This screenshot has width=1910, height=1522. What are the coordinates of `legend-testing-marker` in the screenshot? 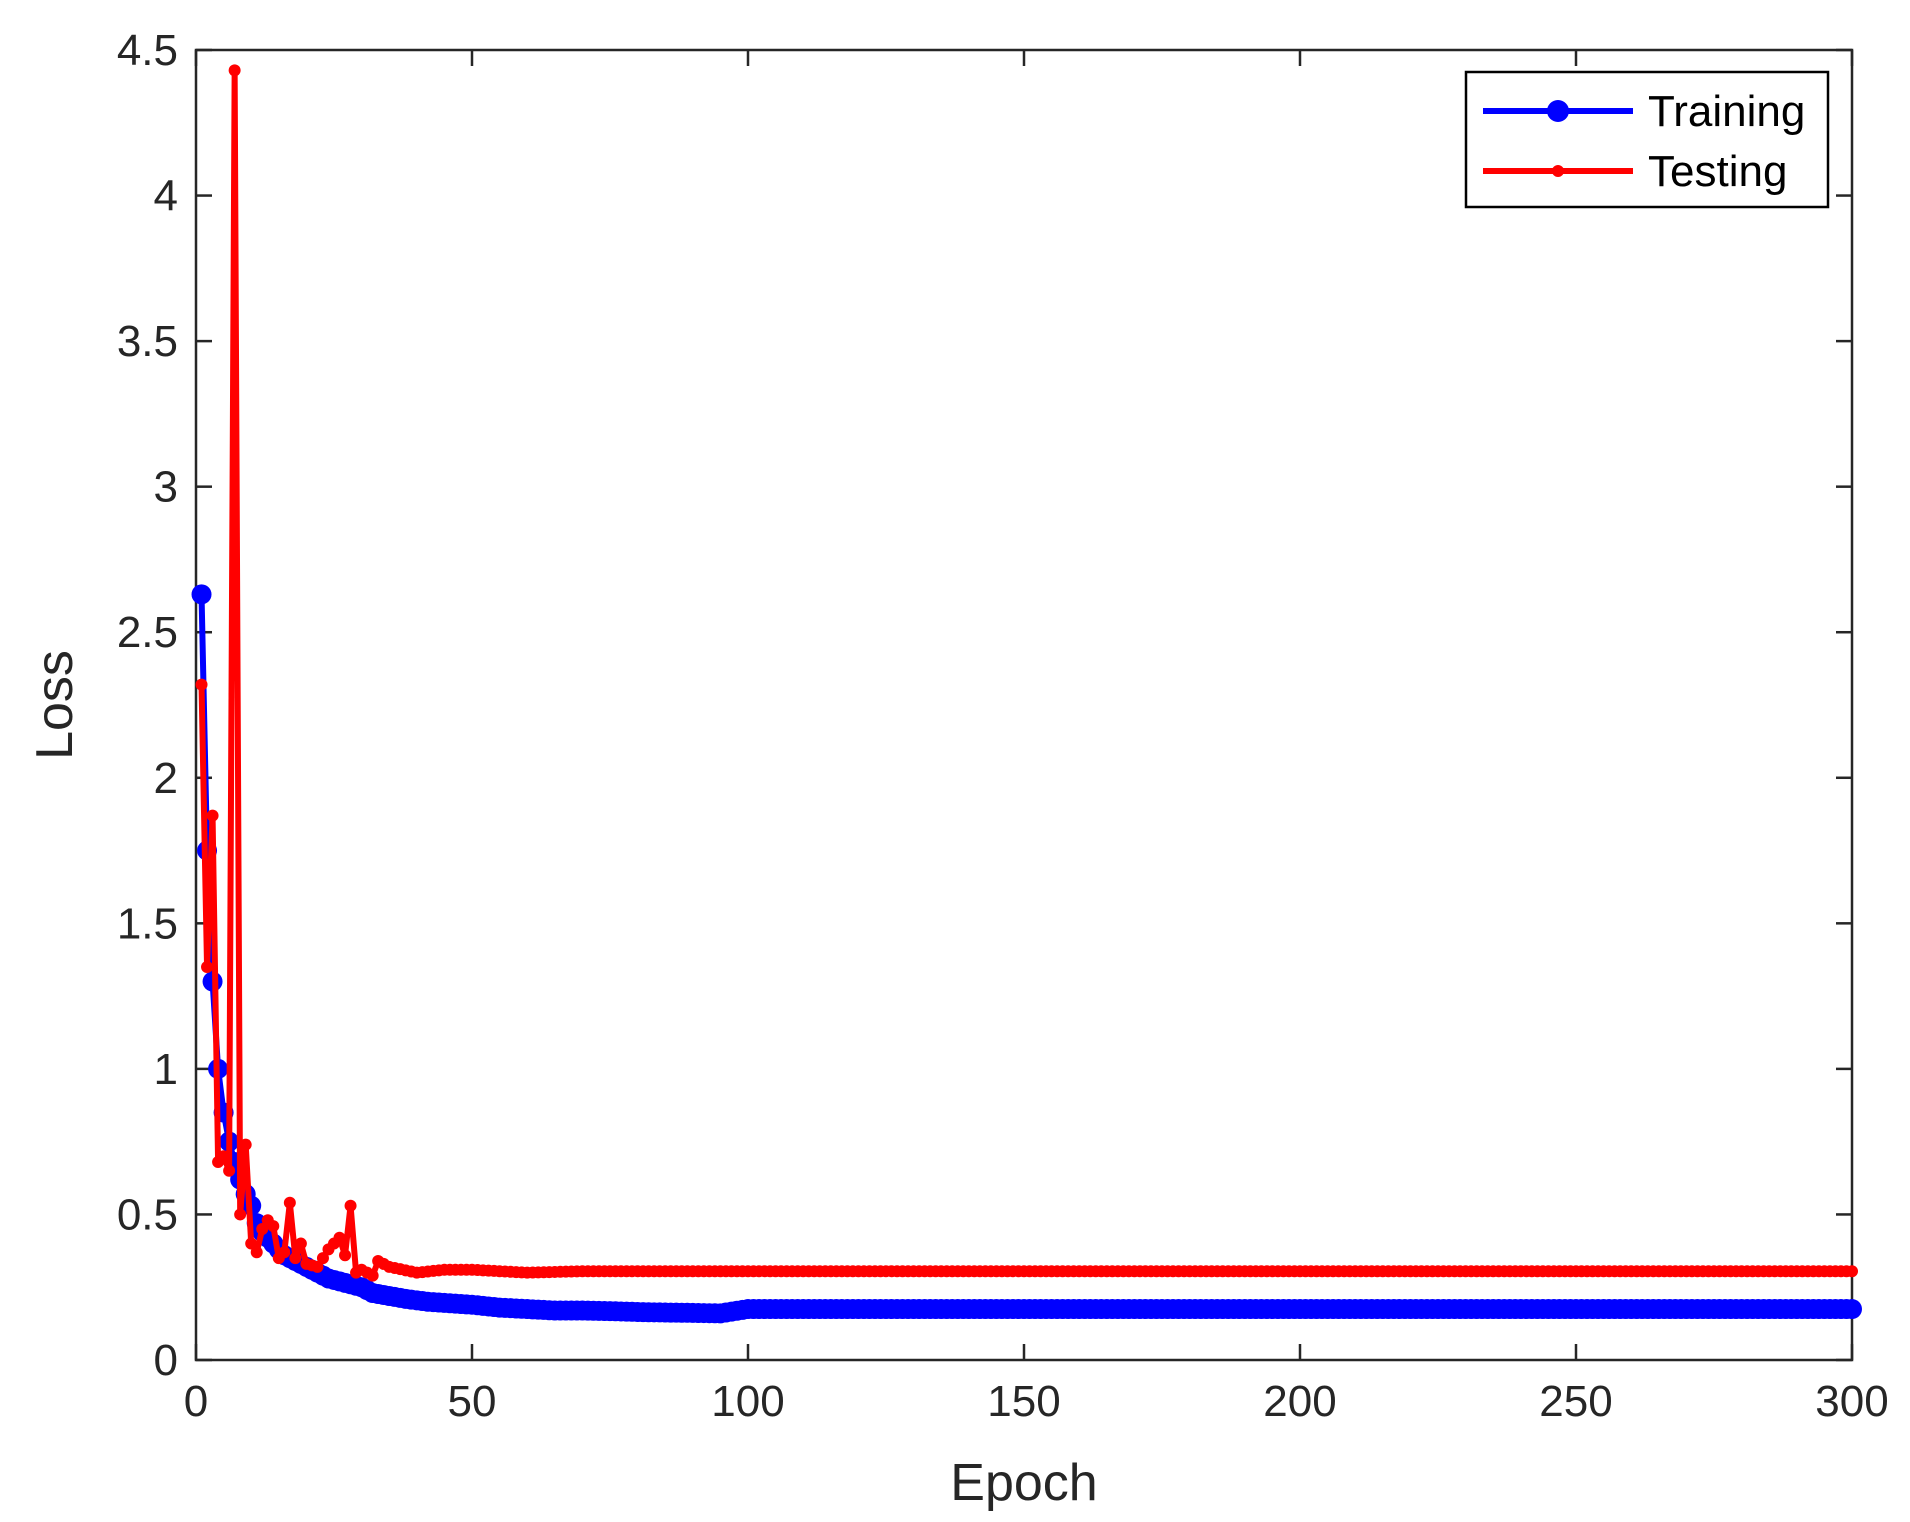 It's located at (1558, 171).